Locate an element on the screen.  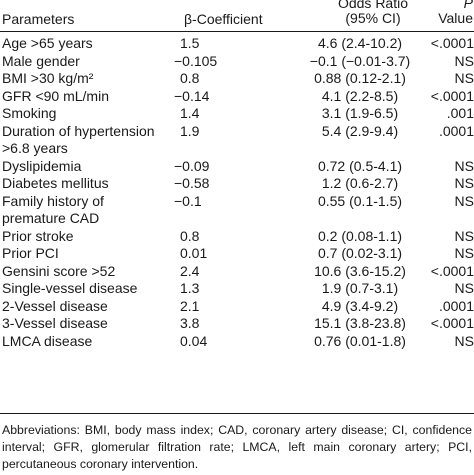
cell-odds-ratio: 15.1 (3.8-23.8) is located at coordinates (360, 323).